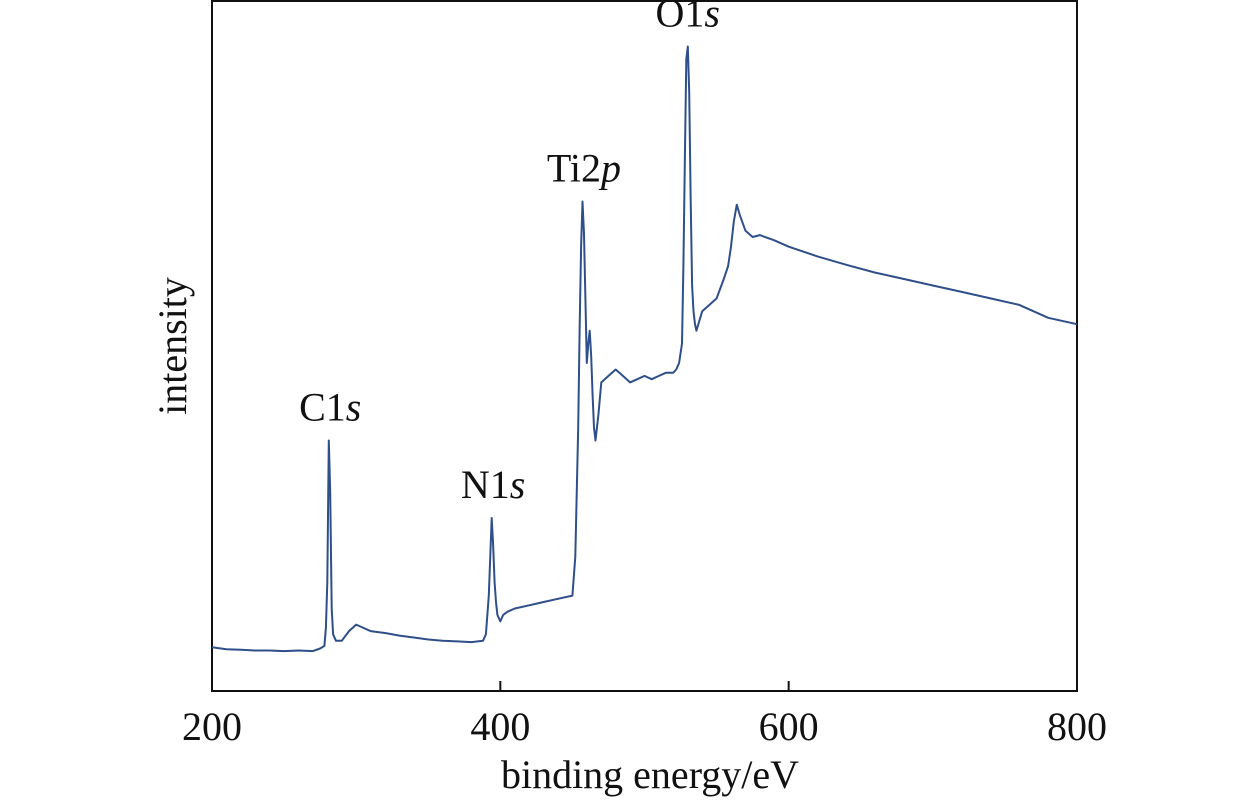 This screenshot has width=1259, height=801. What do you see at coordinates (644, 686) in the screenshot?
I see `x-ticks` at bounding box center [644, 686].